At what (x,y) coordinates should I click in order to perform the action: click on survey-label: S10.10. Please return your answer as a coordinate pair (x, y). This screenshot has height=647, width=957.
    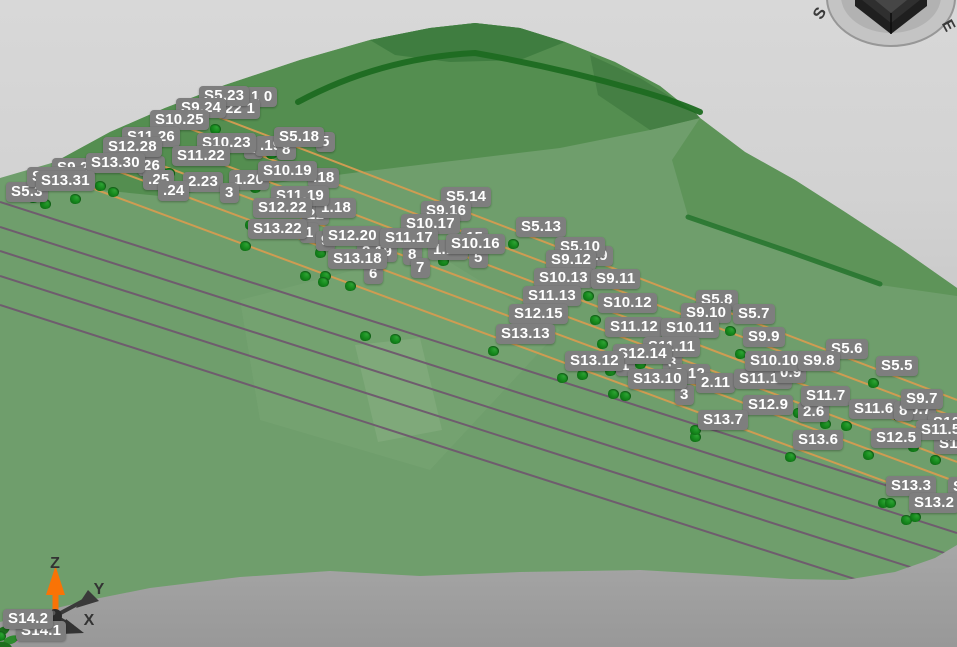
    Looking at the image, I should click on (774, 361).